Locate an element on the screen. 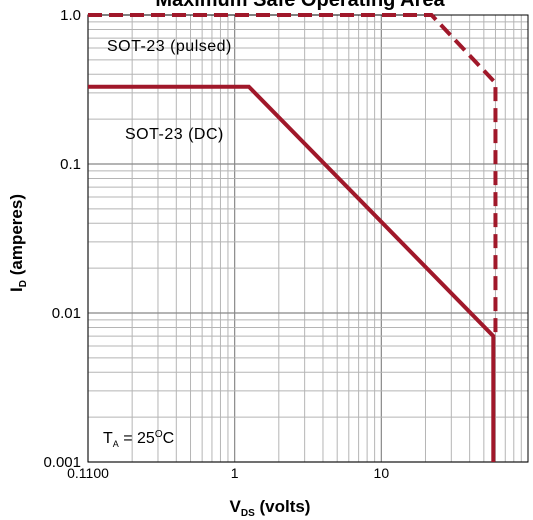  chart-title: Maximum Safe Operating Area is located at coordinates (300, 5).